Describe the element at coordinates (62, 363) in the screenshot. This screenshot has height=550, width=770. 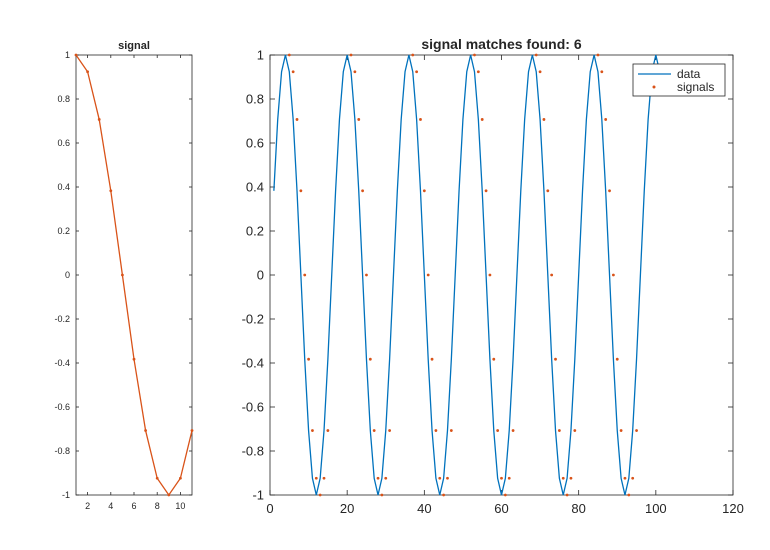
I see `signal-y-tick-label: -0.4` at that location.